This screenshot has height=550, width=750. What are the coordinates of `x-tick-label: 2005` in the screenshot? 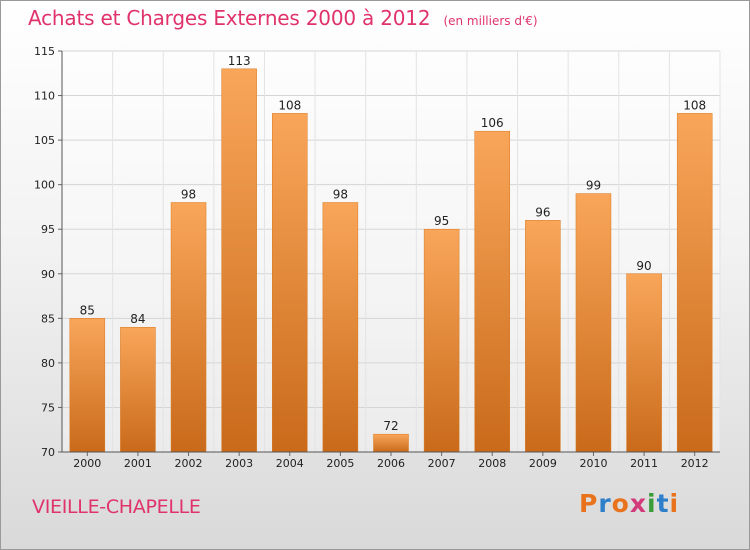 It's located at (340, 463).